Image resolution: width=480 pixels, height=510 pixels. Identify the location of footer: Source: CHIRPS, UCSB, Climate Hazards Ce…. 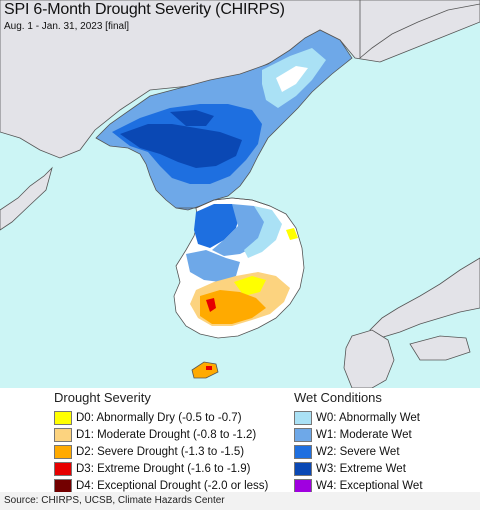
(240, 501).